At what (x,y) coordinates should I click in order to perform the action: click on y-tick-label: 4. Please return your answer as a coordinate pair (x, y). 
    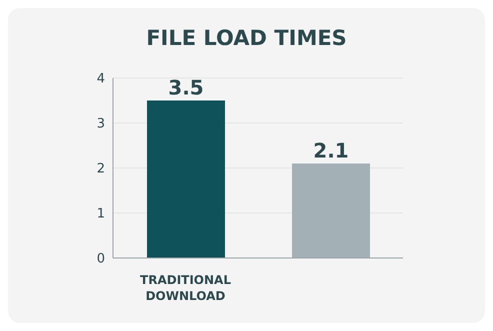
    Looking at the image, I should click on (100, 79).